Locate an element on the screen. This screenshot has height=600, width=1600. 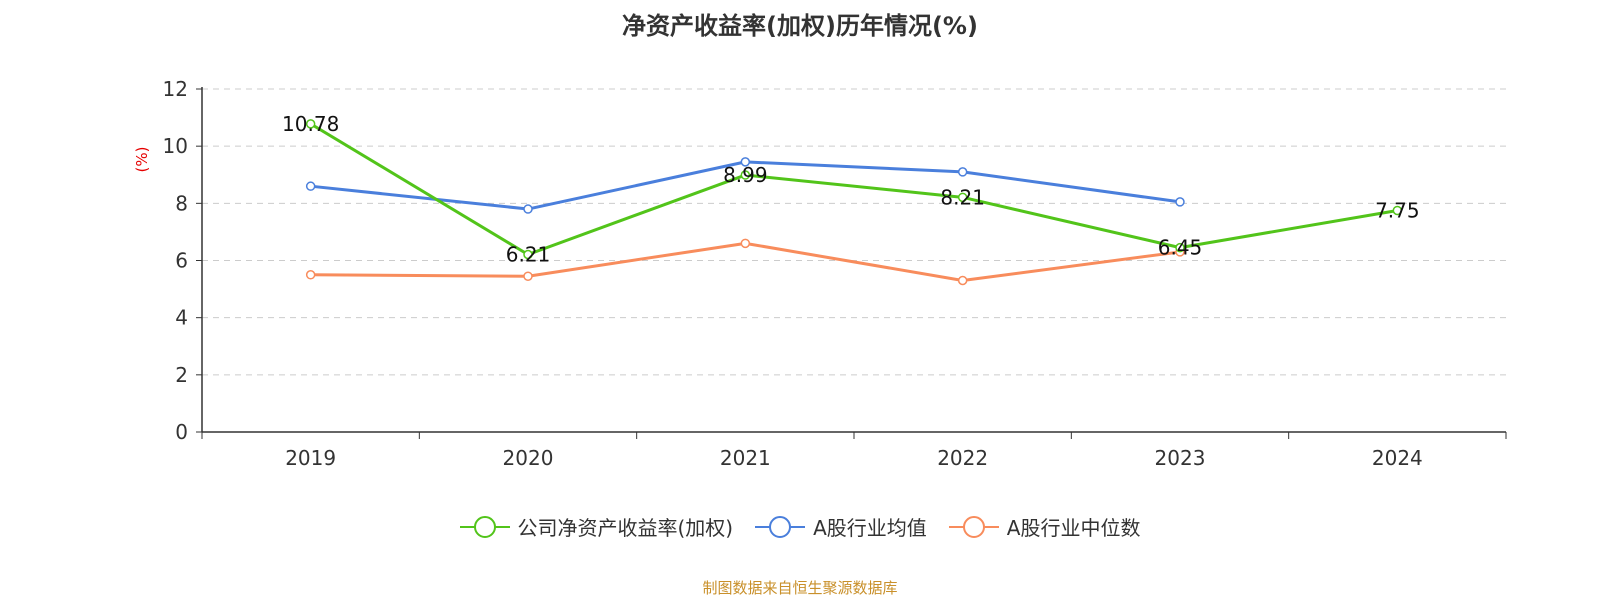
y-tick-label: 12 is located at coordinates (175, 89).